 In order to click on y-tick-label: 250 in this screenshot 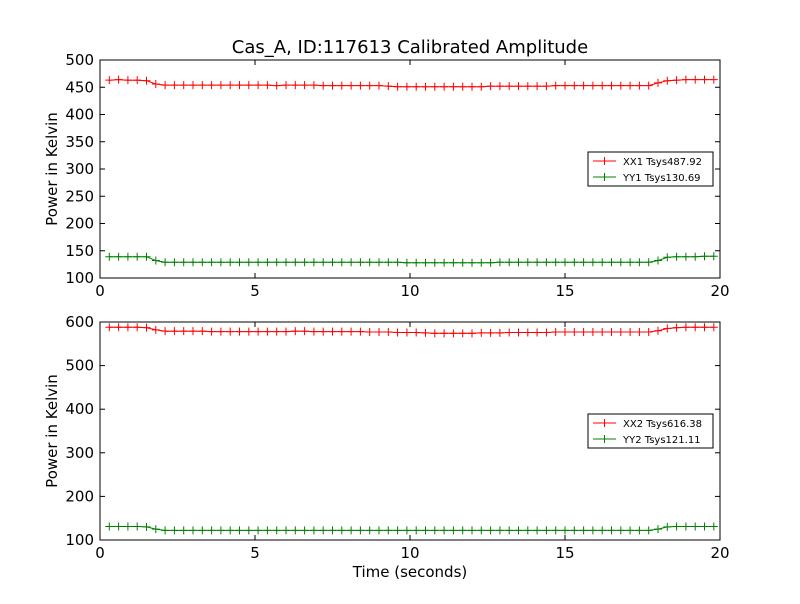, I will do `click(79, 196)`.